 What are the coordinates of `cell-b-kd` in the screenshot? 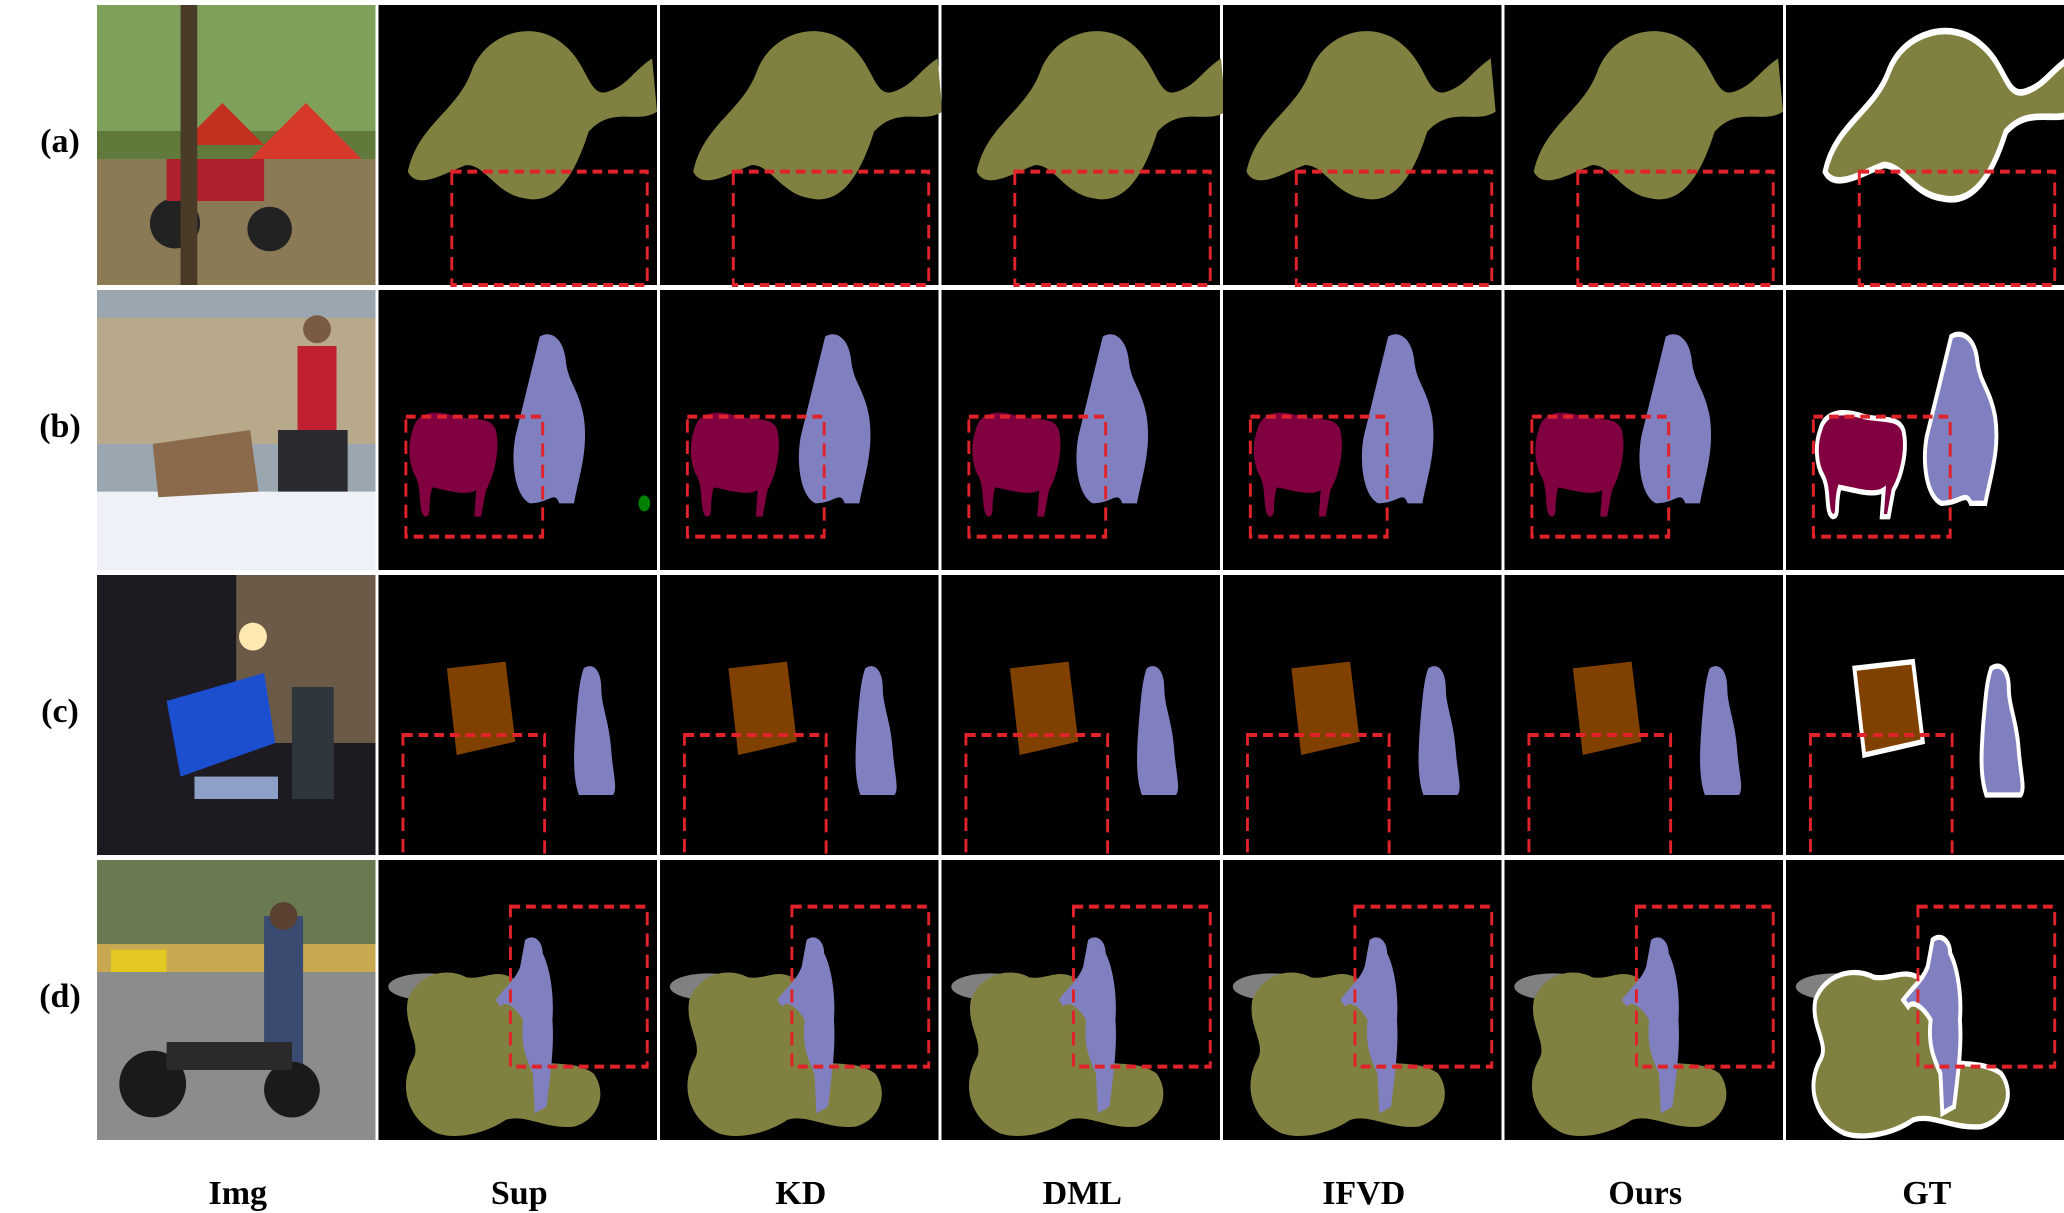 It's located at (799, 430).